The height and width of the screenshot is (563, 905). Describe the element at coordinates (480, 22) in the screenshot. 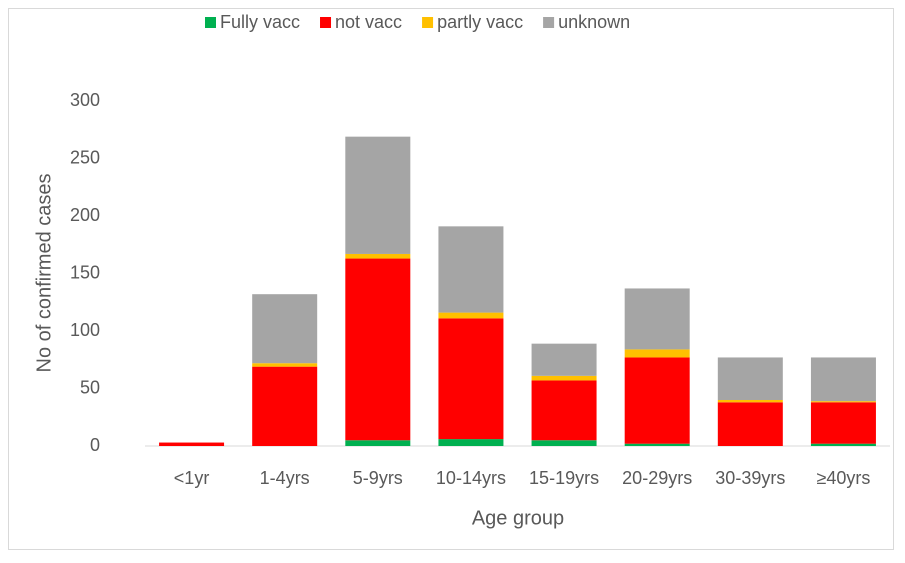

I see `legend-label: partly vacc` at that location.